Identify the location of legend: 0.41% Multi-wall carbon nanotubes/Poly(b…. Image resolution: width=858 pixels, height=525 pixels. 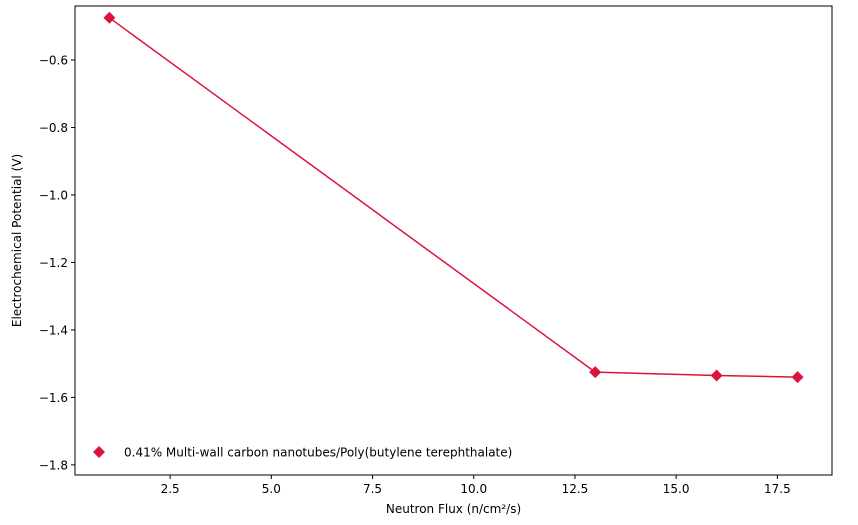
(302, 453).